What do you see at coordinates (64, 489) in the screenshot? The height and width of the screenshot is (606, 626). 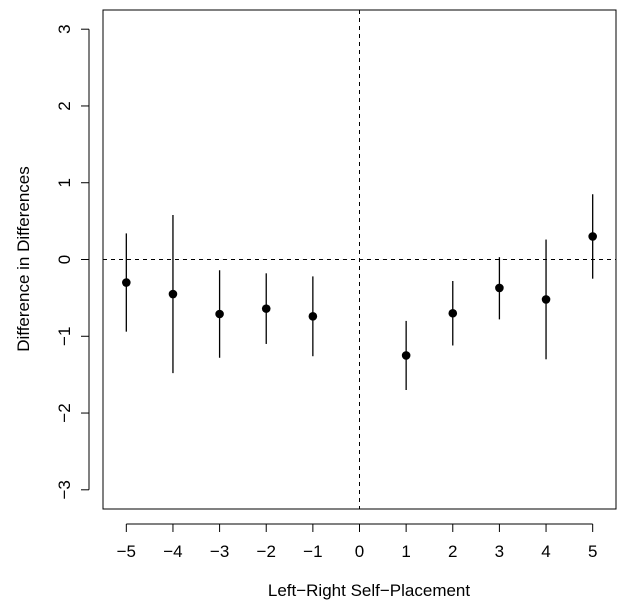 I see `y-tick-label: −3` at bounding box center [64, 489].